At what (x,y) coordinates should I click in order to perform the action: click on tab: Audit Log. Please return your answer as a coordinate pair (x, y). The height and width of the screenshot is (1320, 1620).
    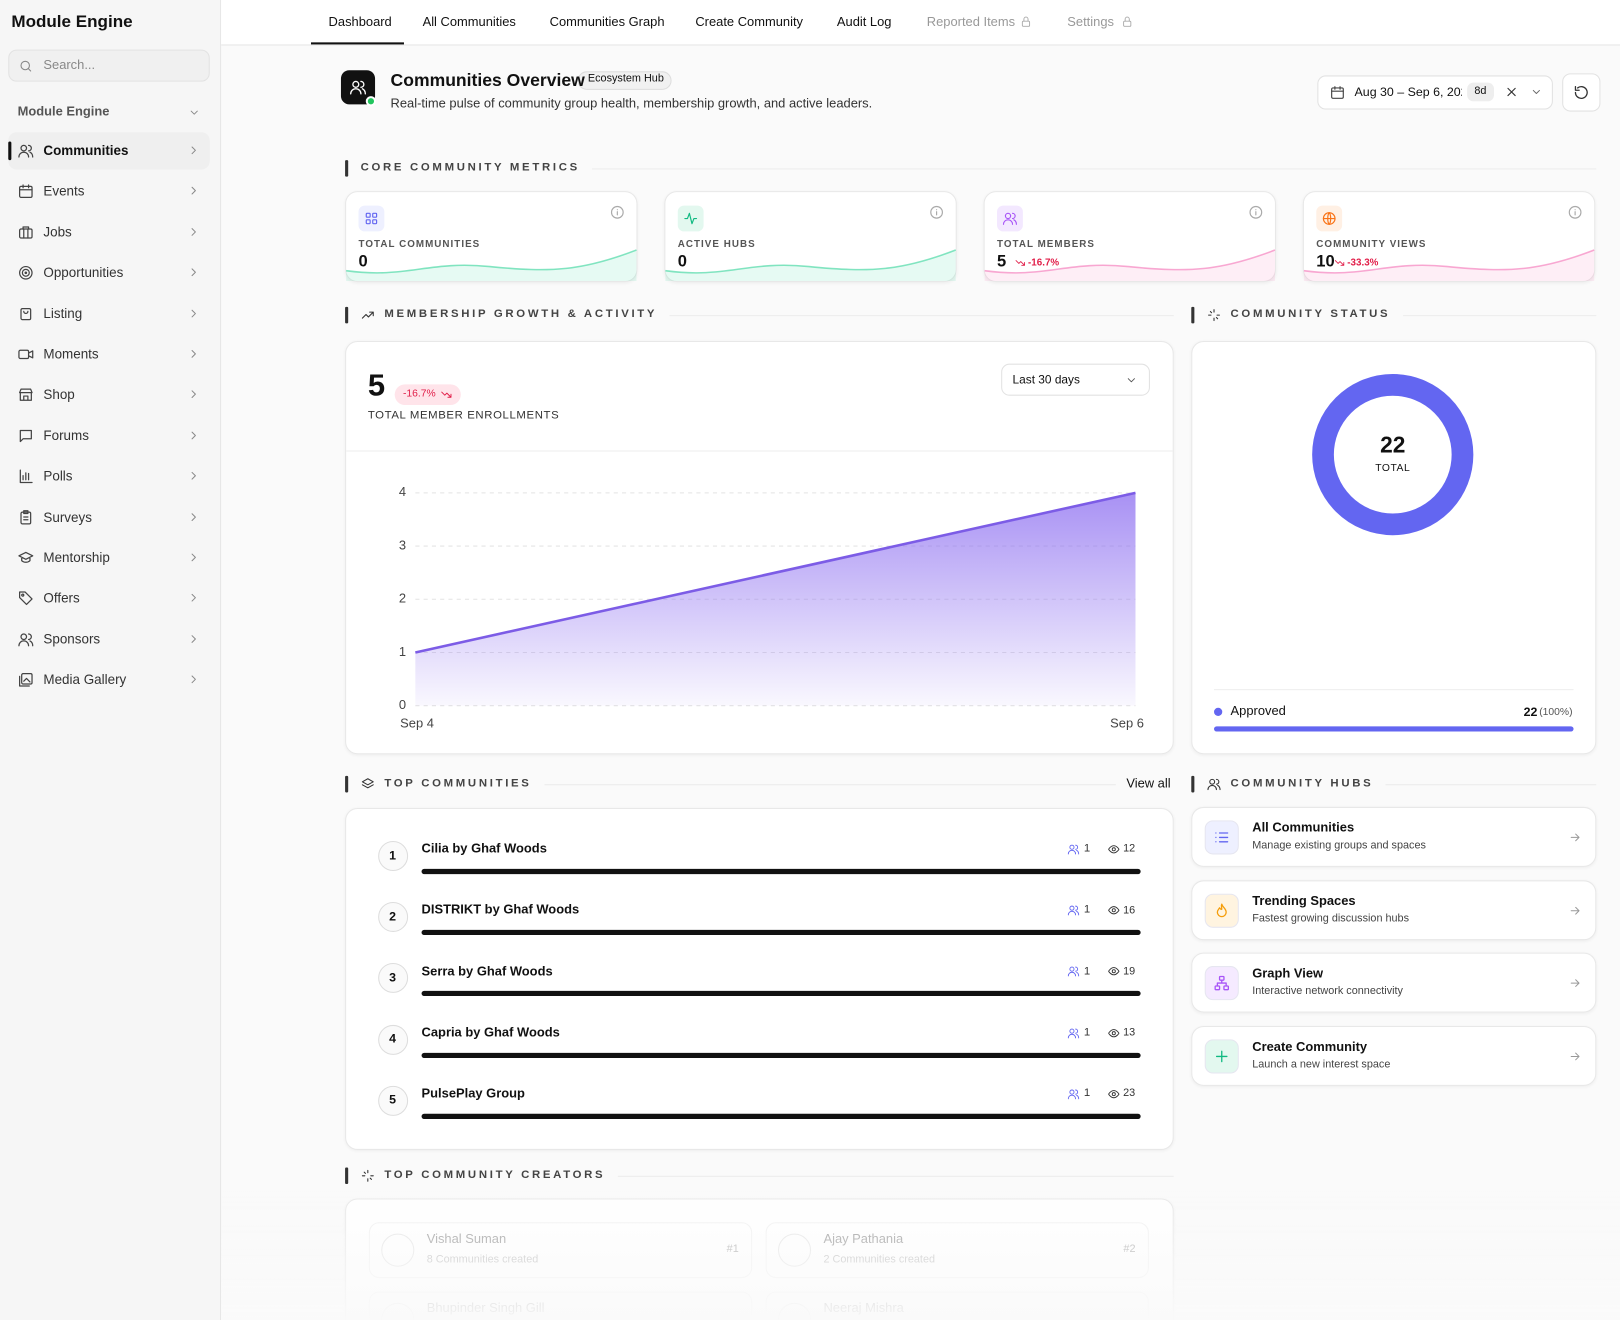
    Looking at the image, I should click on (864, 22).